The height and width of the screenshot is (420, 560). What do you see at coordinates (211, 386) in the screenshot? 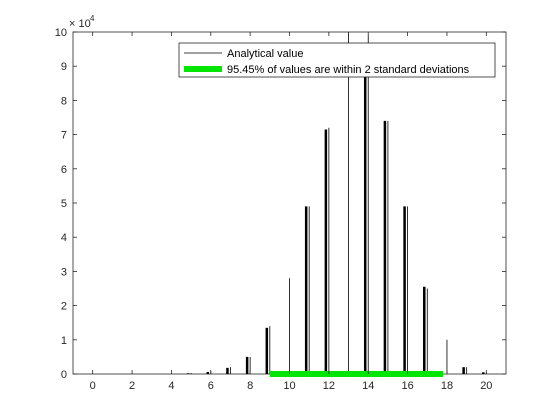
I see `x-tick-label-6: 6` at bounding box center [211, 386].